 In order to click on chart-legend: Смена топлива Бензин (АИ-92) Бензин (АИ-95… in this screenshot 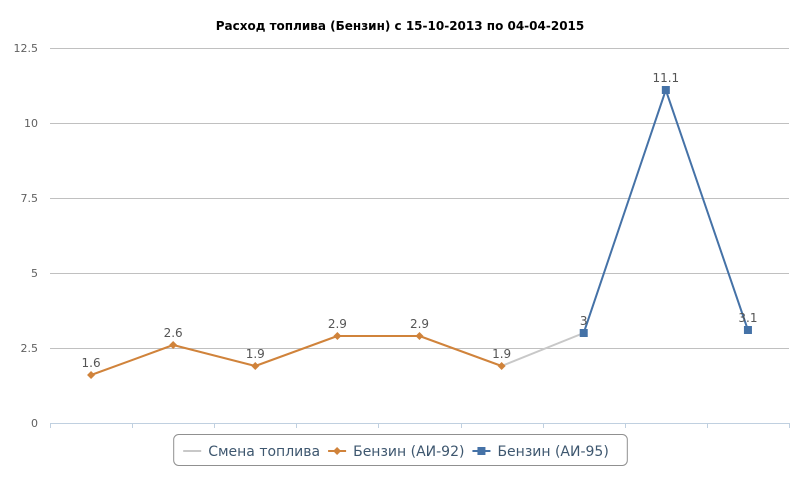, I will do `click(400, 450)`.